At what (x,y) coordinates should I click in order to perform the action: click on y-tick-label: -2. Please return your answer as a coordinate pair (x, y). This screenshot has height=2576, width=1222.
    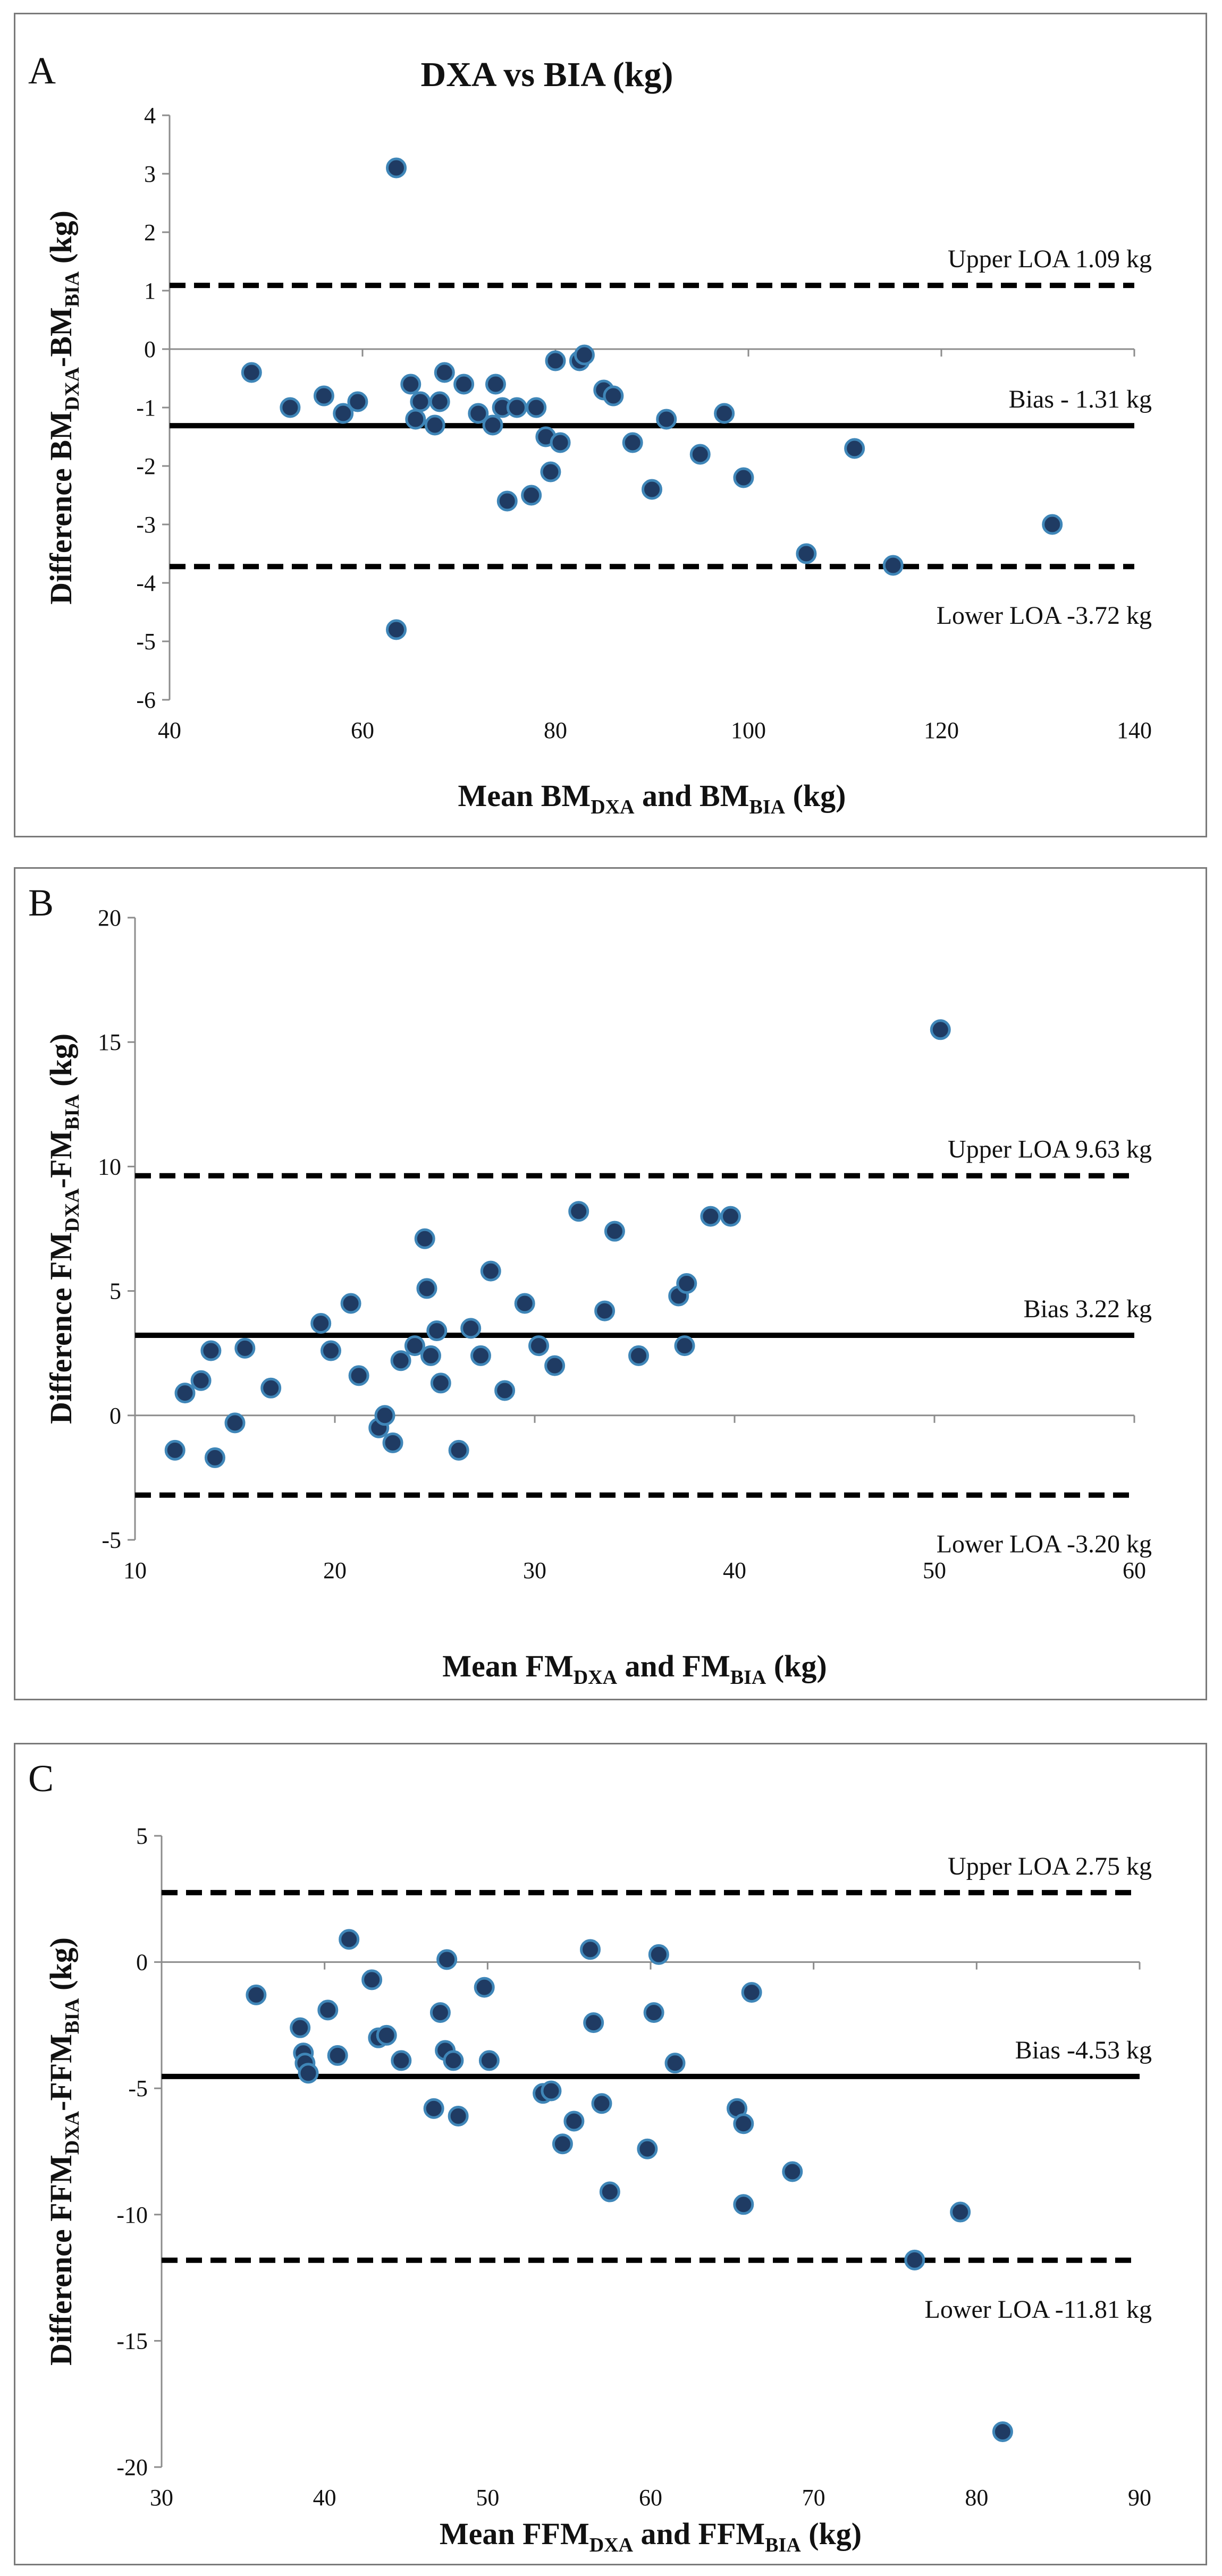
    Looking at the image, I should click on (146, 466).